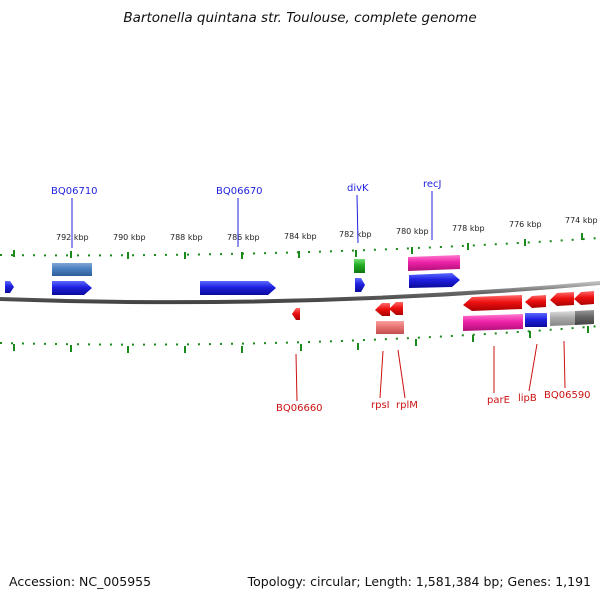 This screenshot has width=600, height=600. I want to click on gene-label-bq06660: BQ06660, so click(299, 408).